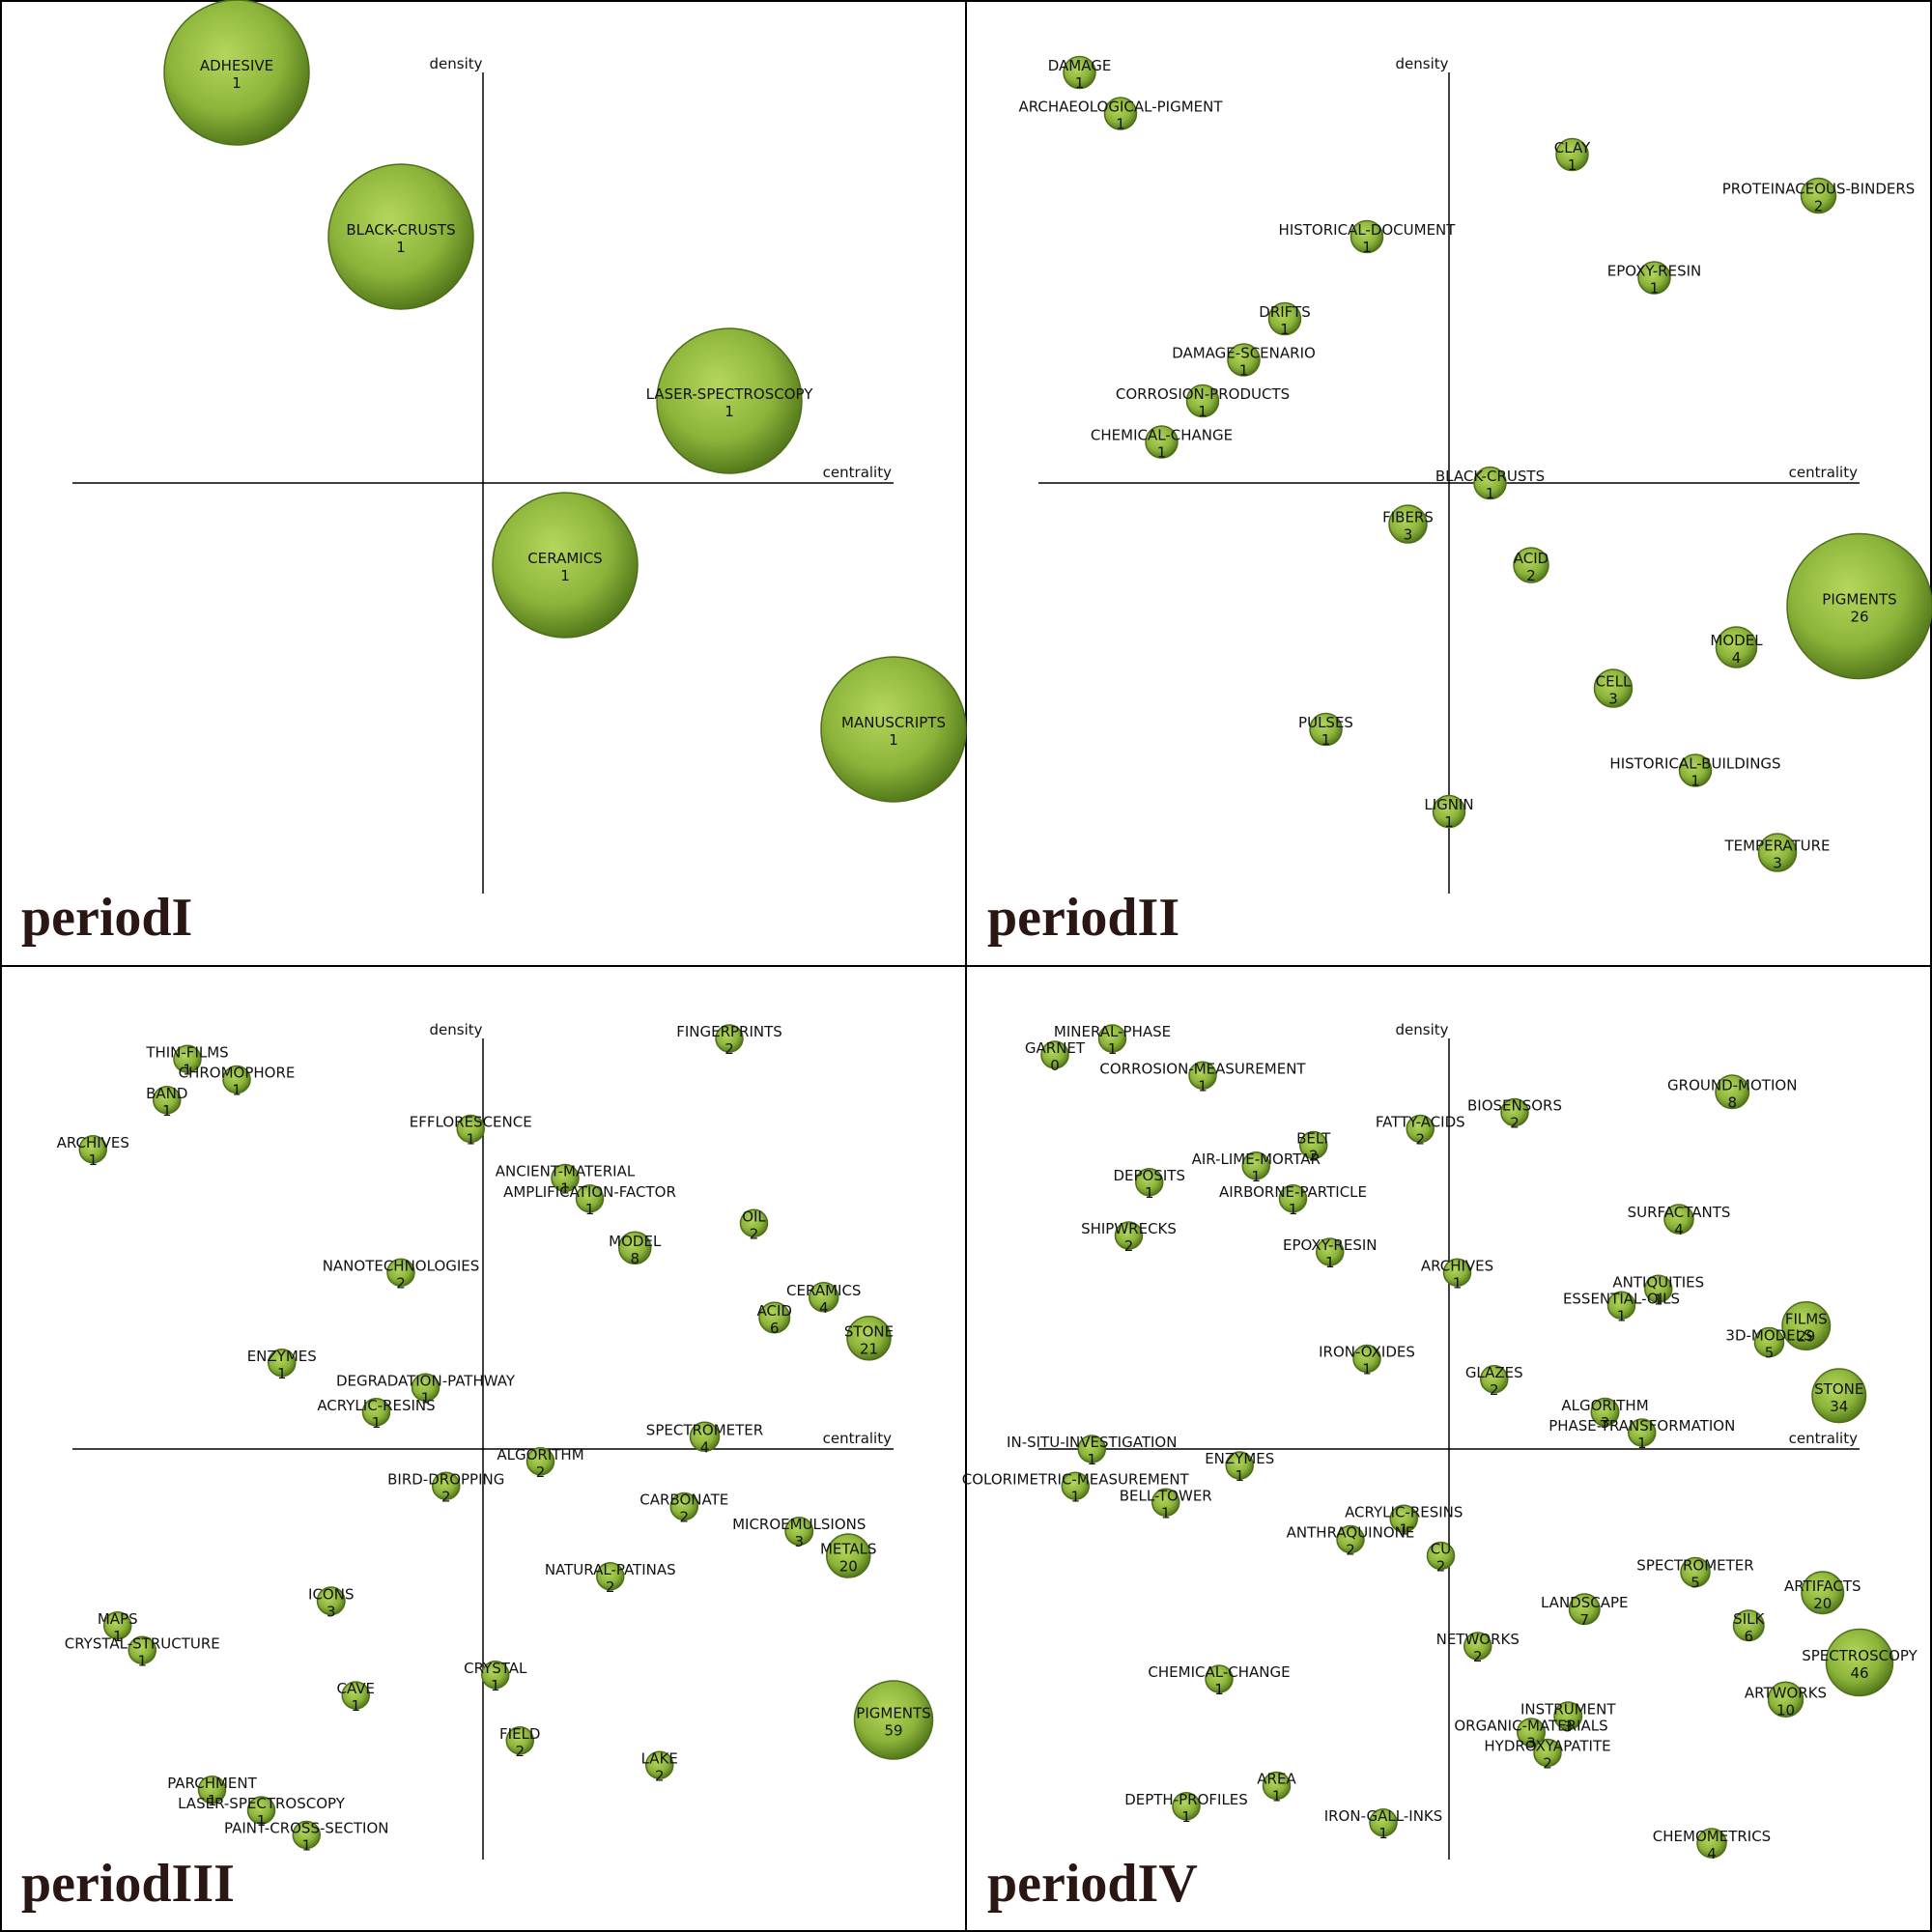 This screenshot has width=1932, height=1932. I want to click on bubble-label: DRIFTS, so click(1284, 312).